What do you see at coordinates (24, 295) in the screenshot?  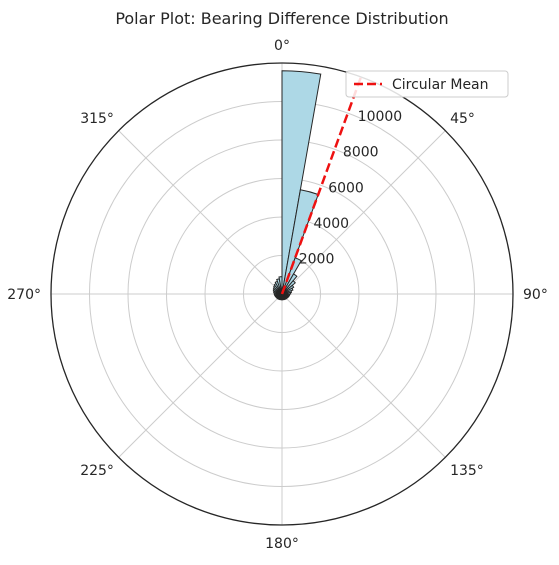 I see `angle-tick-label: 270°` at bounding box center [24, 295].